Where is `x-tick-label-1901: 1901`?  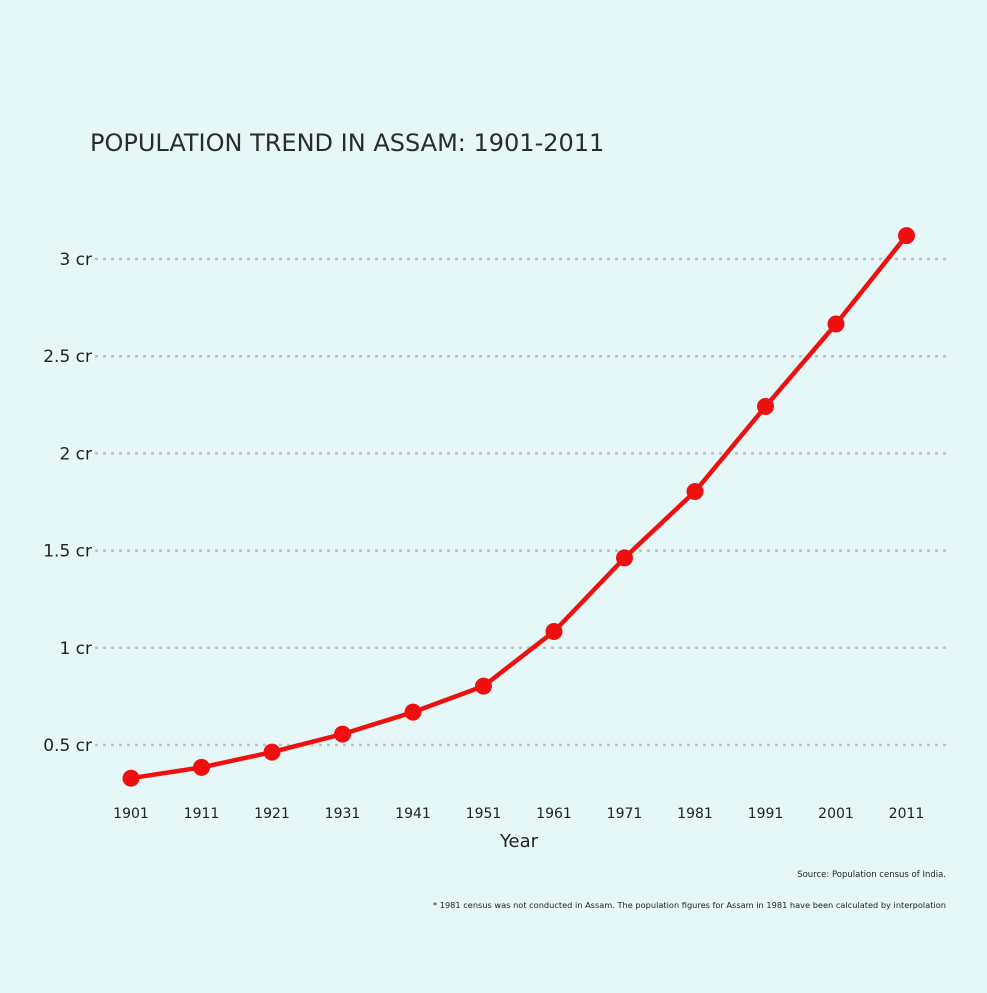 x-tick-label-1901: 1901 is located at coordinates (131, 814).